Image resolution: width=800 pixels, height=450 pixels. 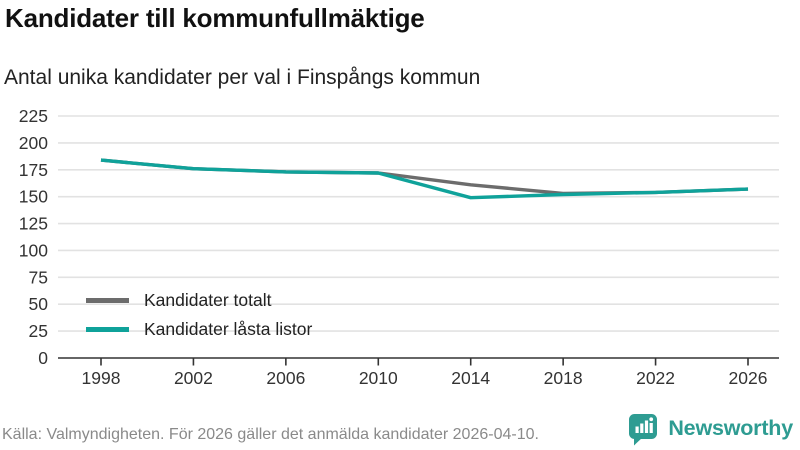 I want to click on x-tick-label: 2010, so click(x=378, y=378).